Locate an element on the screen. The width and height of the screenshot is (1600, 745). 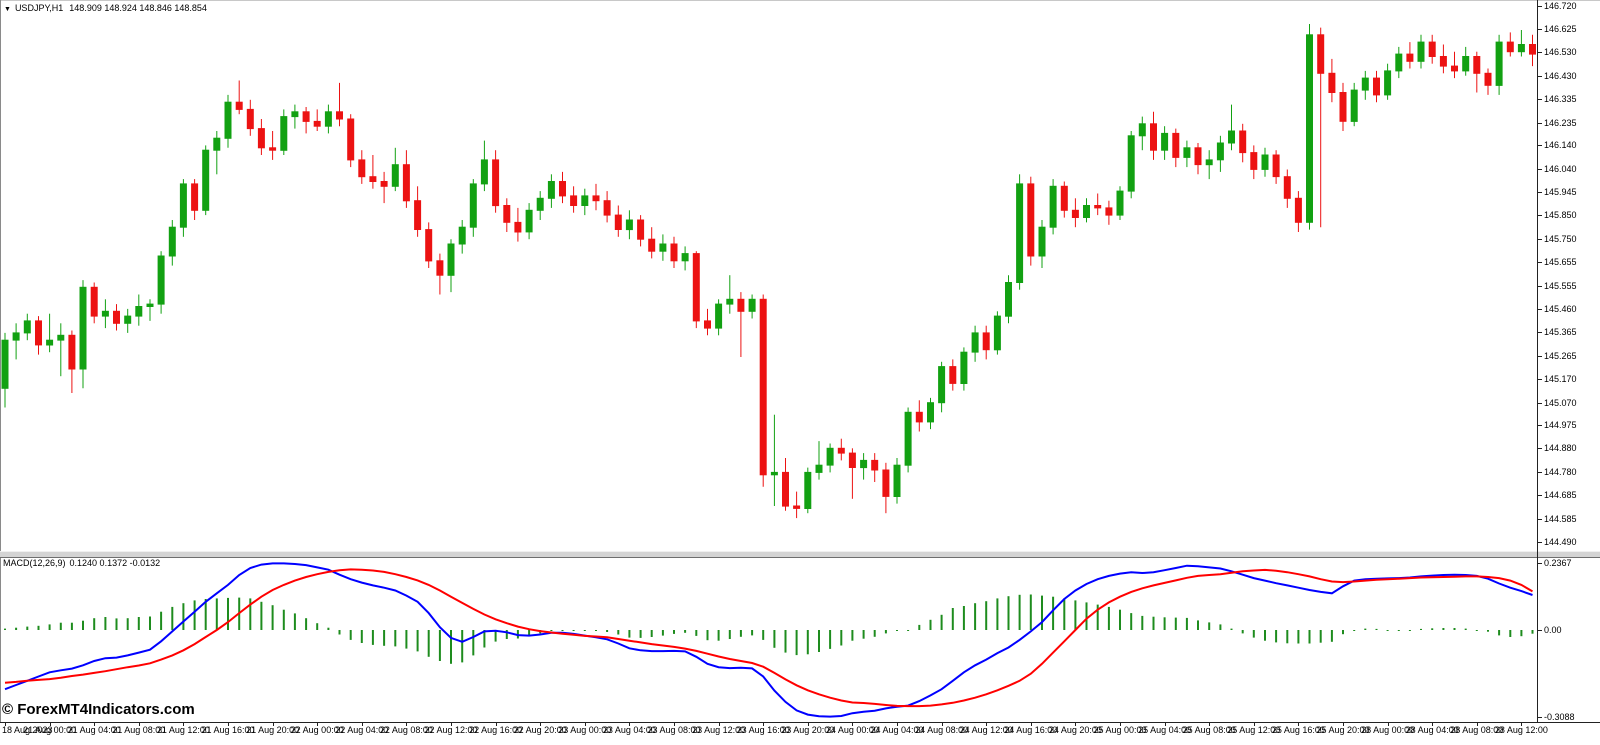
price-axis-label: 146.625 is located at coordinates (1560, 28).